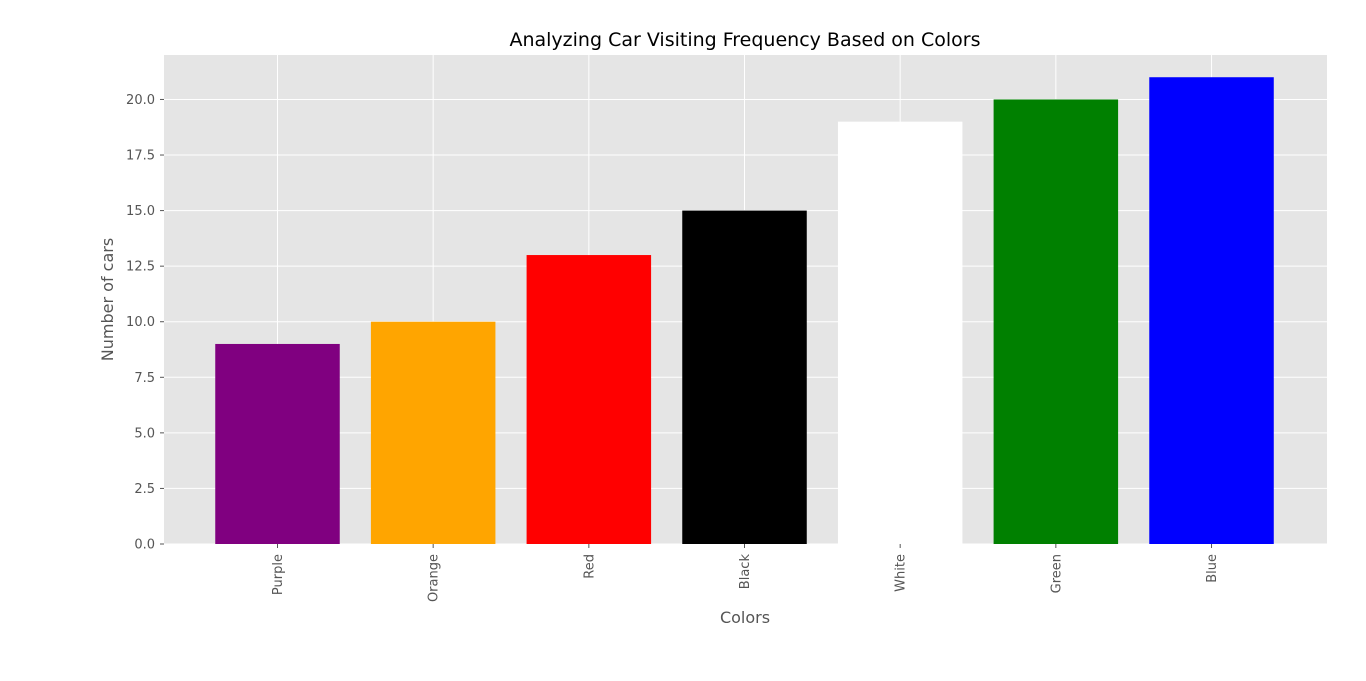 The height and width of the screenshot is (681, 1366). I want to click on x-tick-label: Purple, so click(278, 574).